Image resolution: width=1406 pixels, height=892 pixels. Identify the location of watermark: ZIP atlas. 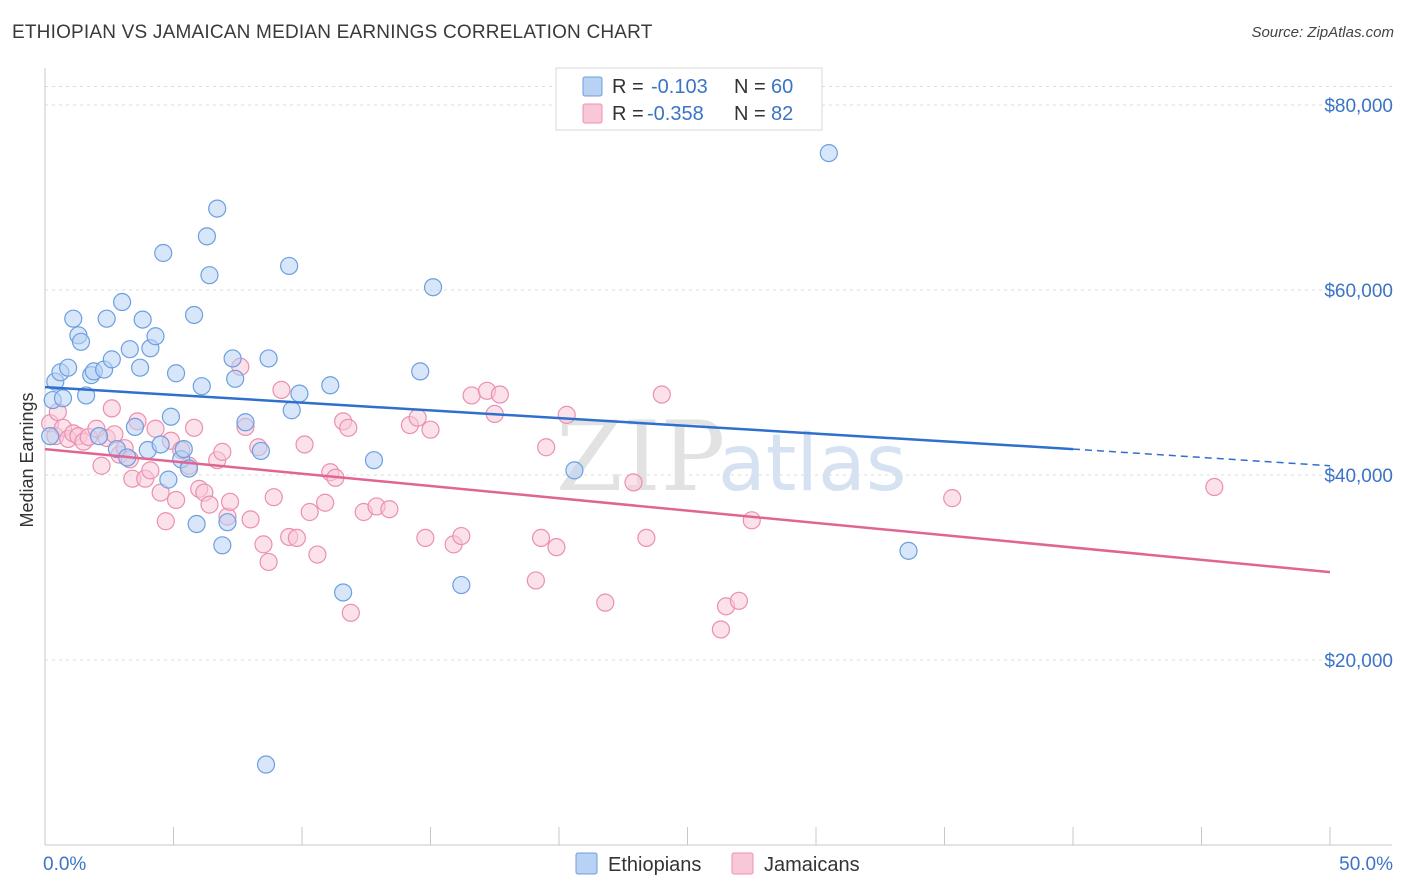
(731, 457).